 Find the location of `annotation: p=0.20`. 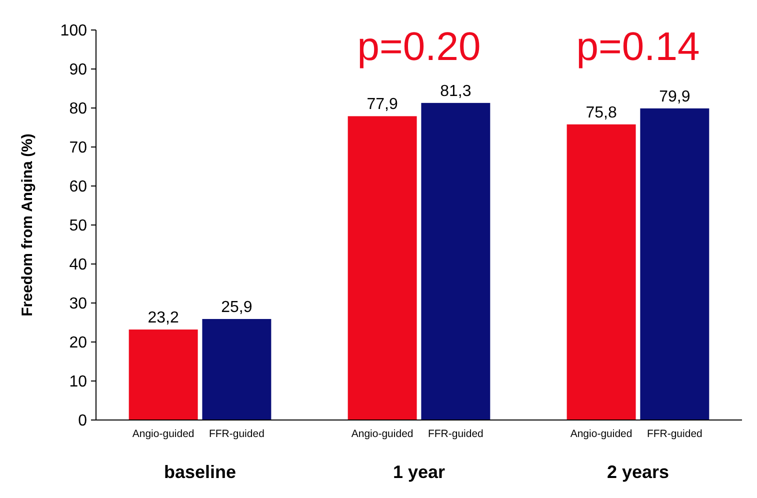

annotation: p=0.20 is located at coordinates (419, 47).